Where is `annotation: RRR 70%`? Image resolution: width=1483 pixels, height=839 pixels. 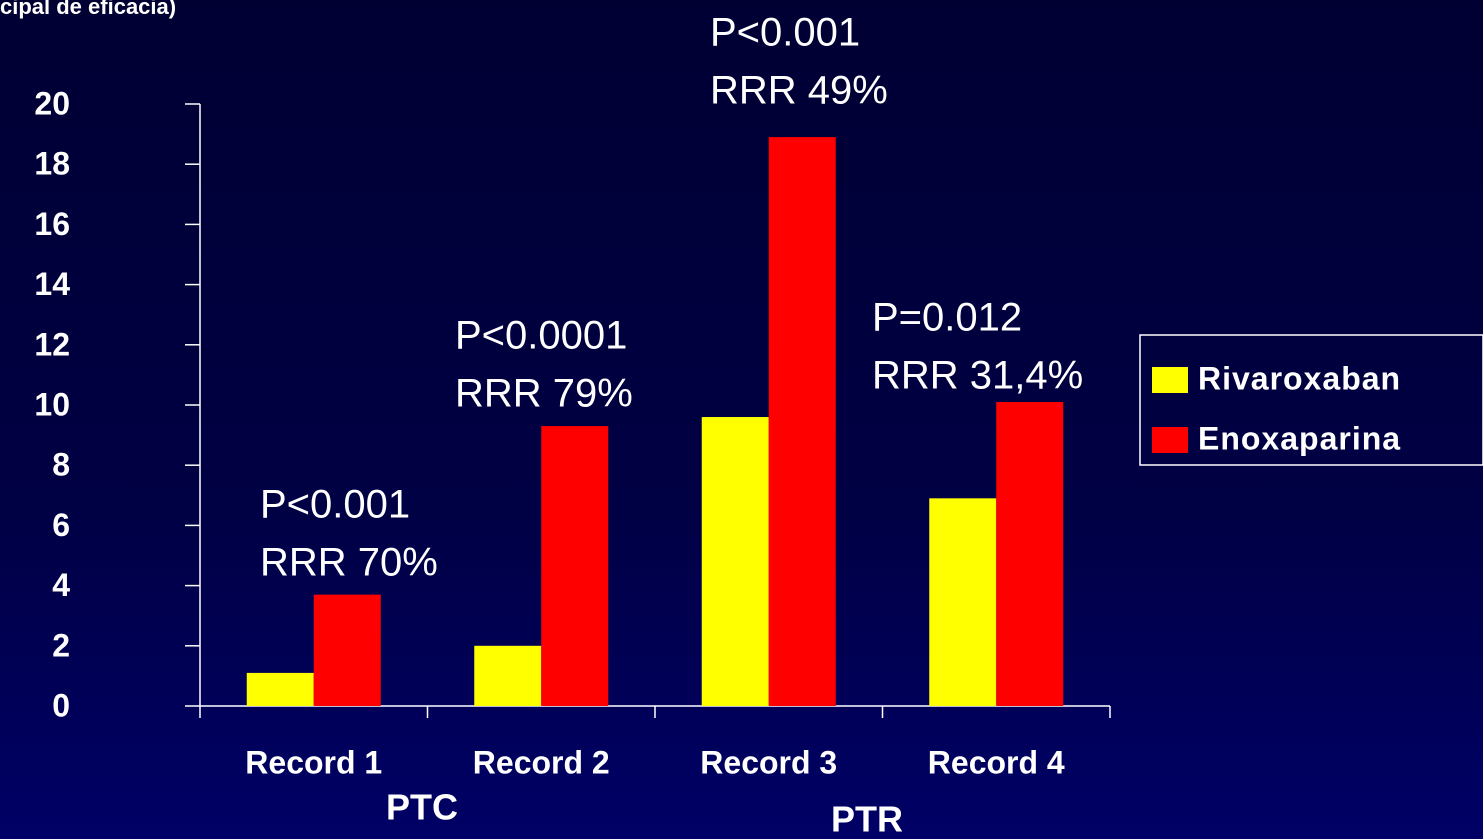 annotation: RRR 70% is located at coordinates (349, 563).